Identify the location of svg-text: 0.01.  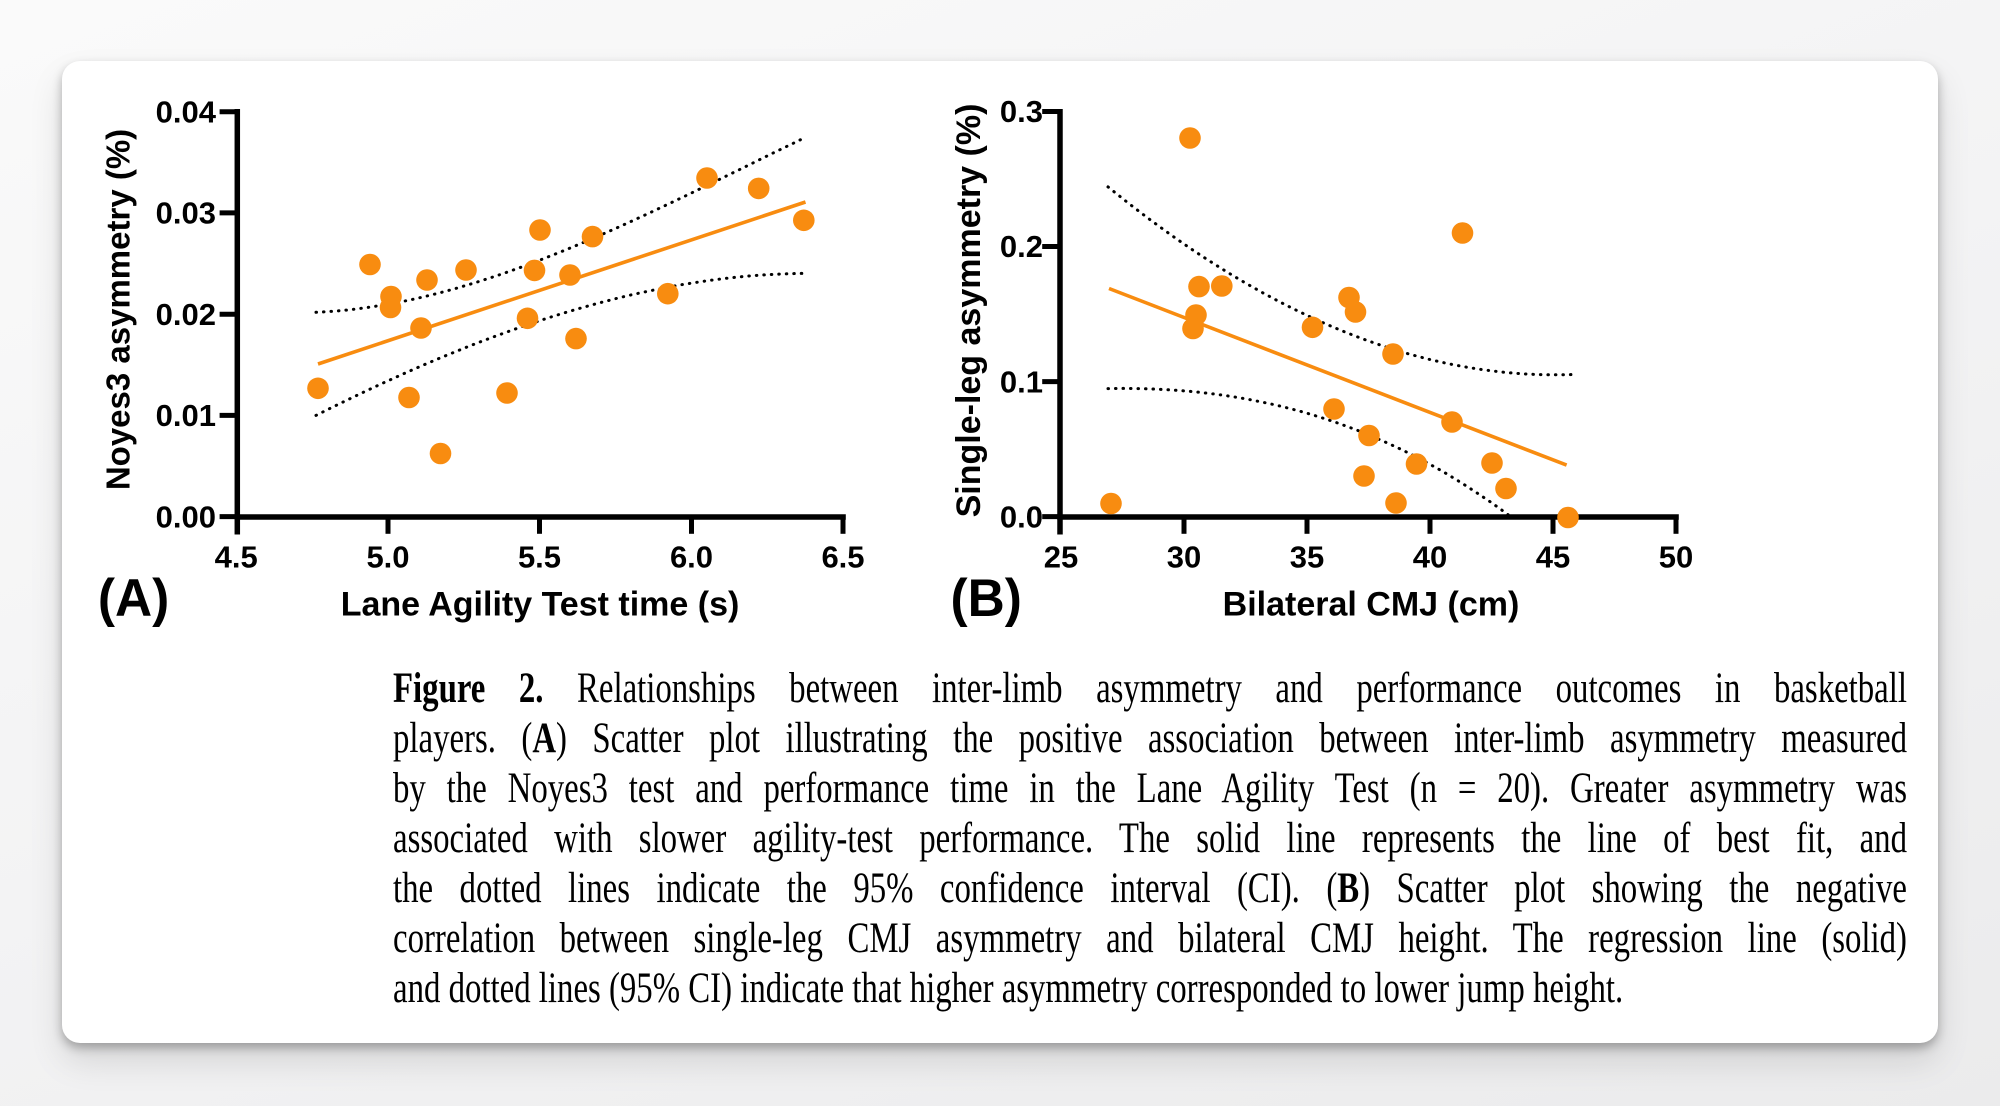
(186, 415).